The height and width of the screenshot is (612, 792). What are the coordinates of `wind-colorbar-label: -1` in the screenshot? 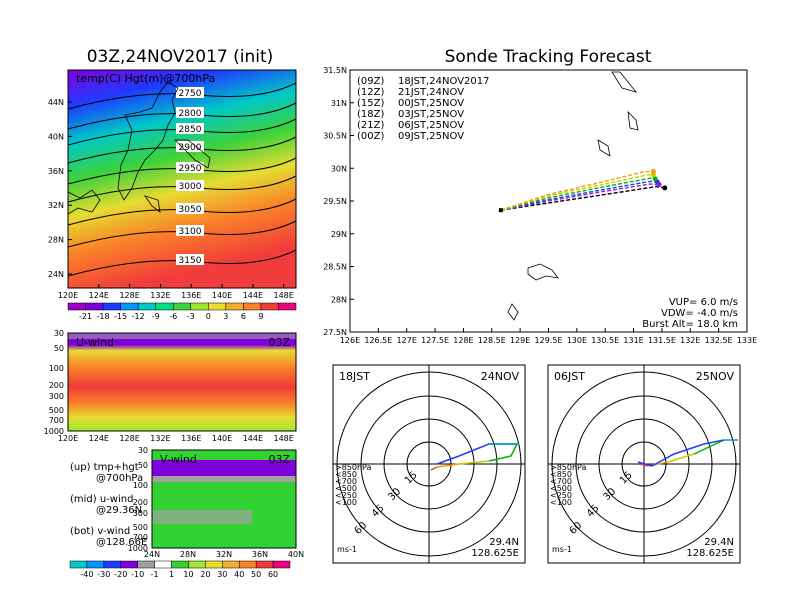 It's located at (155, 574).